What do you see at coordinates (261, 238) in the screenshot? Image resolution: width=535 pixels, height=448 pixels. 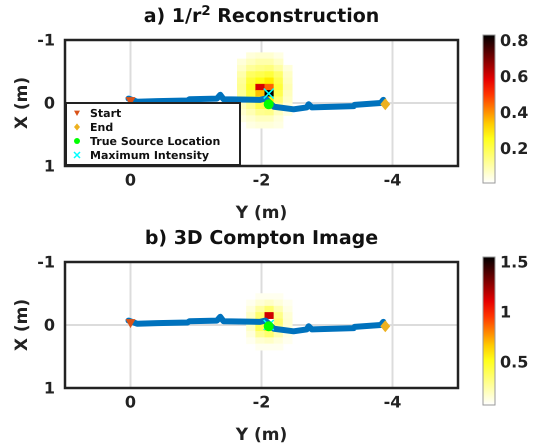 I see `chart-title: b) 3D Compton Image` at bounding box center [261, 238].